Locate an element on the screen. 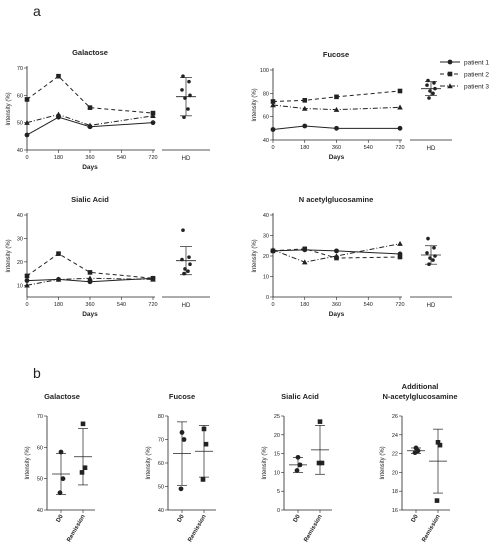 The width and height of the screenshot is (500, 550). y-tick-label: 15 is located at coordinates (277, 455).